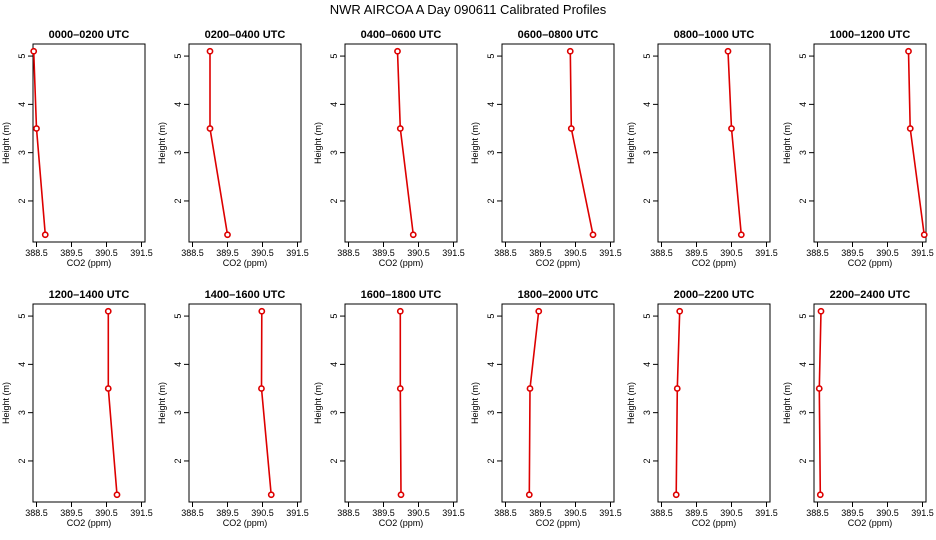 The width and height of the screenshot is (936, 540). I want to click on panel-title: 0800–1000 UTC, so click(714, 35).